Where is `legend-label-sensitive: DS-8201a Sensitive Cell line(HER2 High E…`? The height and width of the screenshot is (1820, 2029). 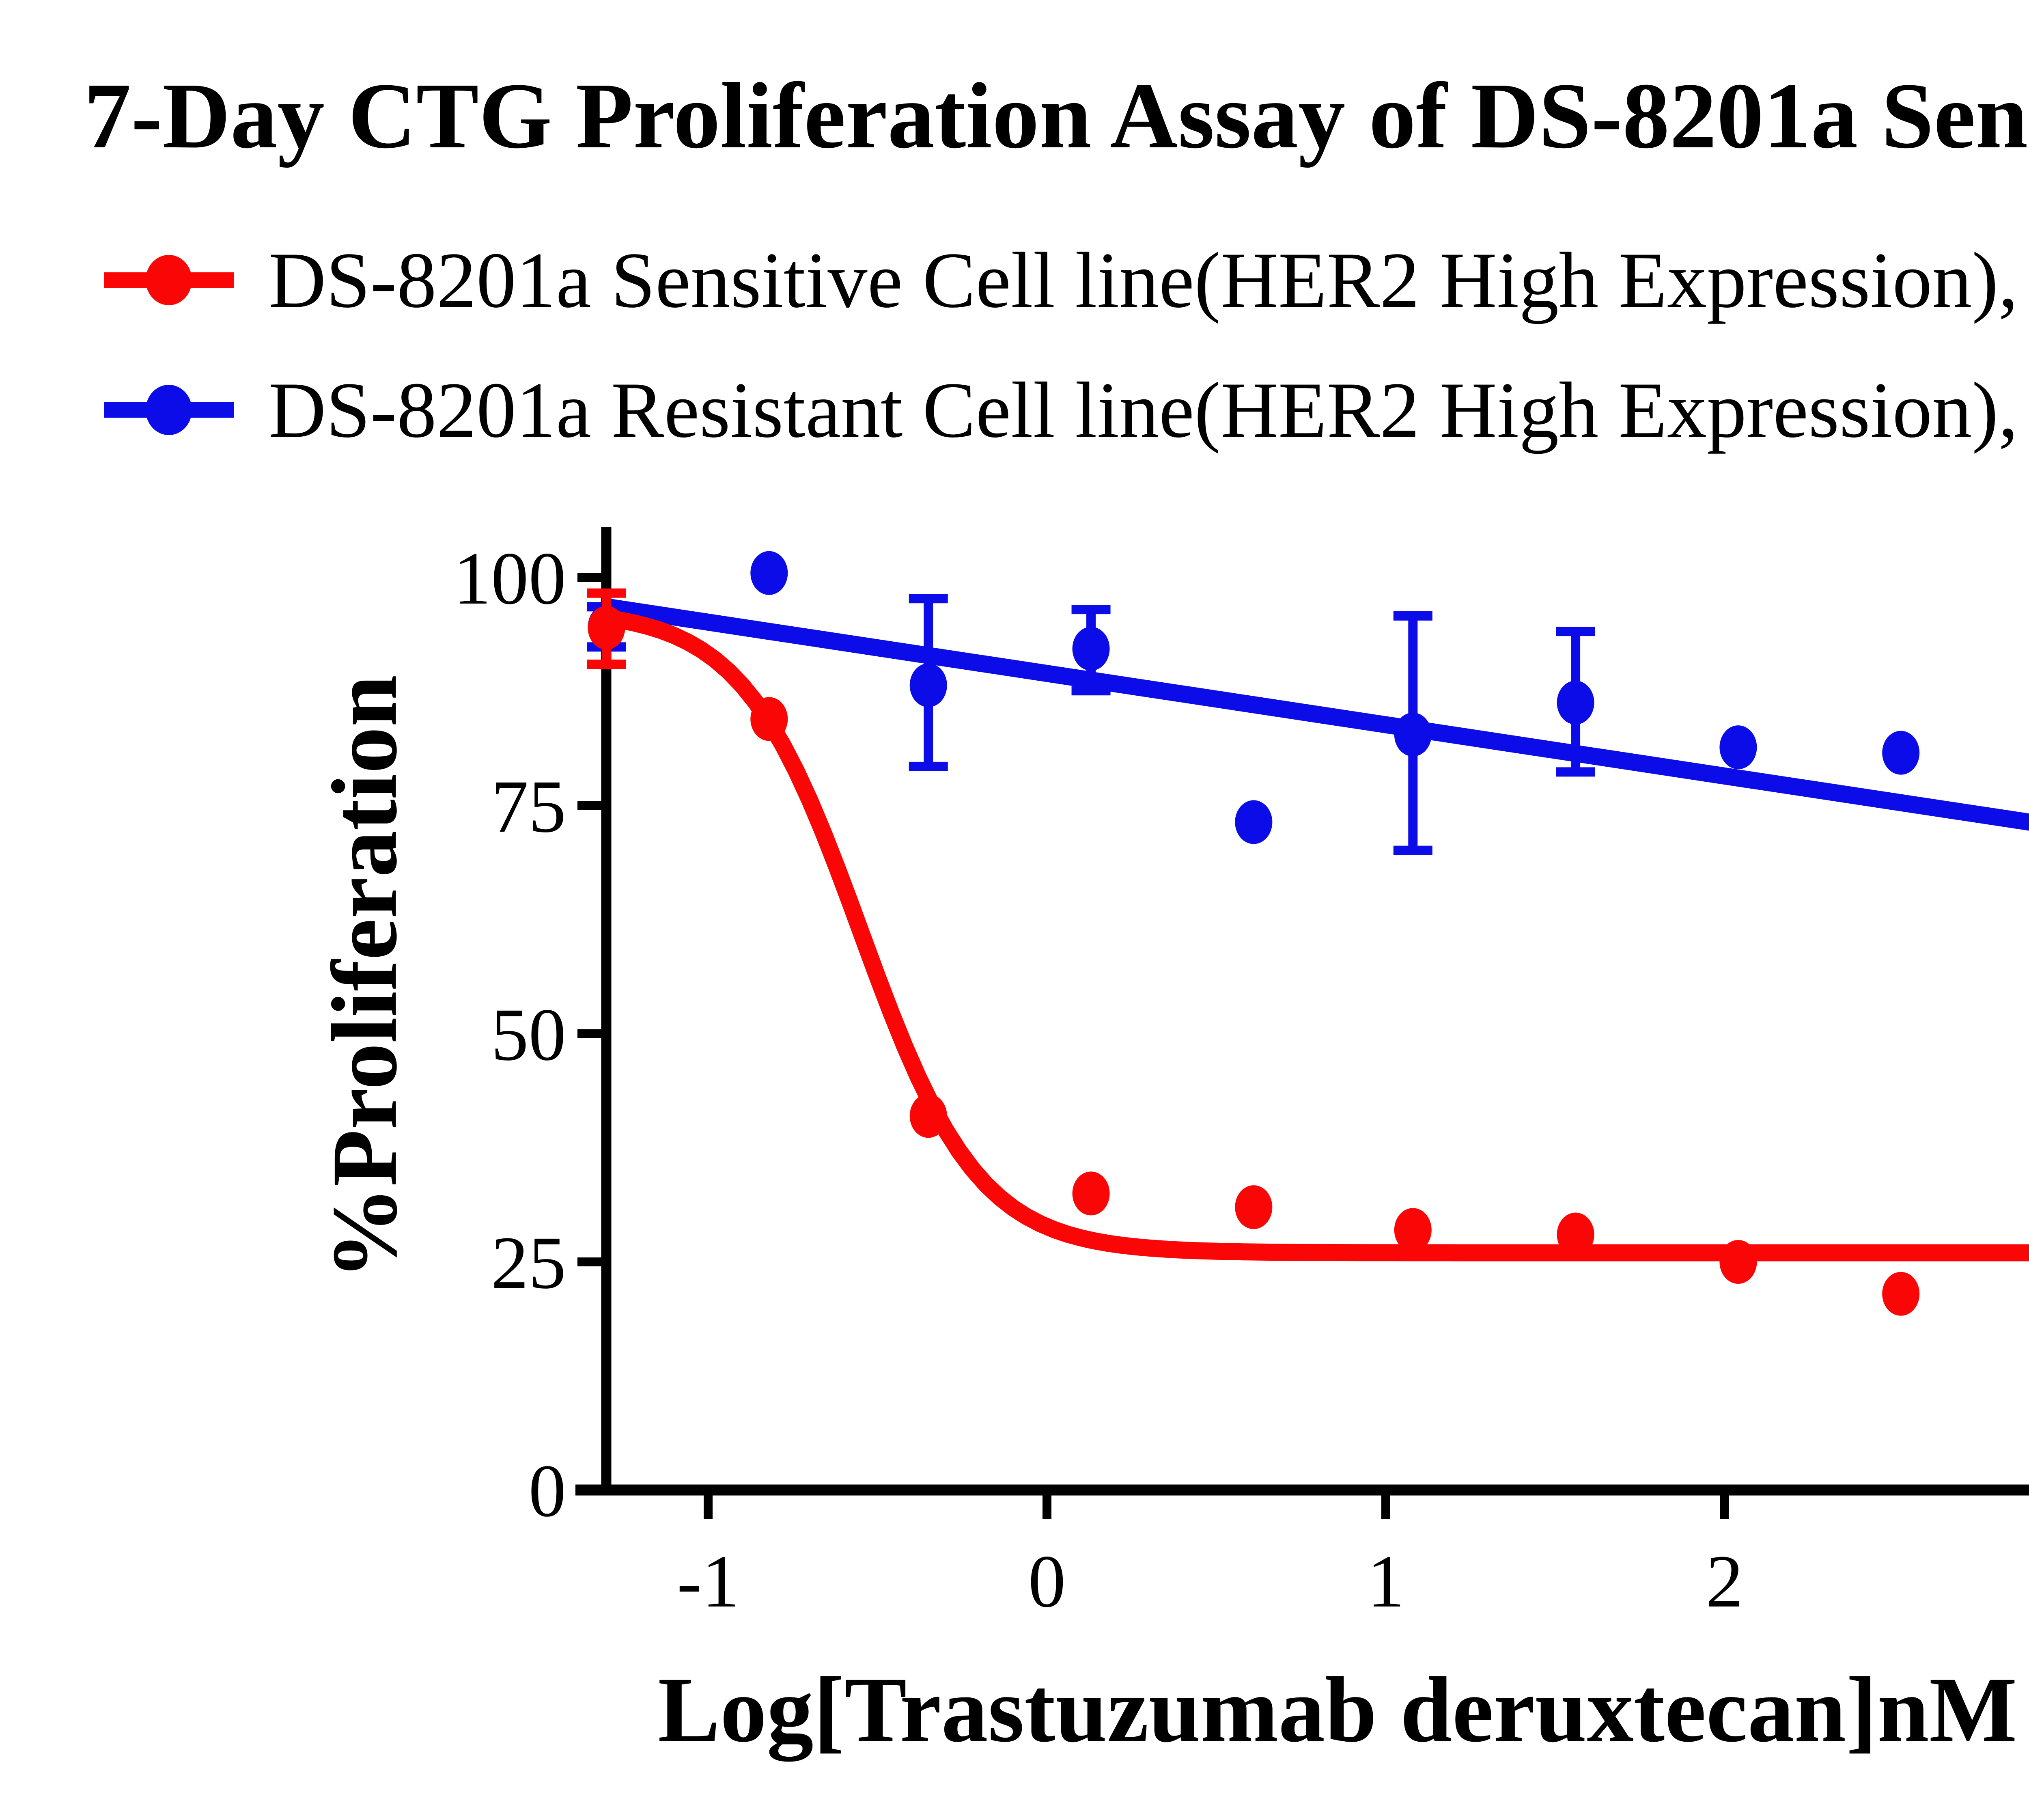
legend-label-sensitive: DS-8201a Sensitive Cell line(HER2 High E… is located at coordinates (1149, 280).